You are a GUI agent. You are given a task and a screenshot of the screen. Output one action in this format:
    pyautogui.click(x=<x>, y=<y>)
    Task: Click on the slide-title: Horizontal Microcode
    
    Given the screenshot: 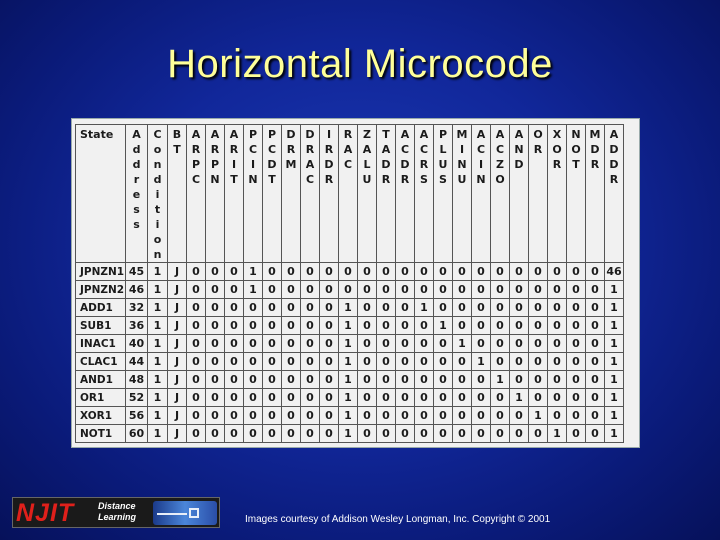 What is the action you would take?
    pyautogui.click(x=360, y=64)
    